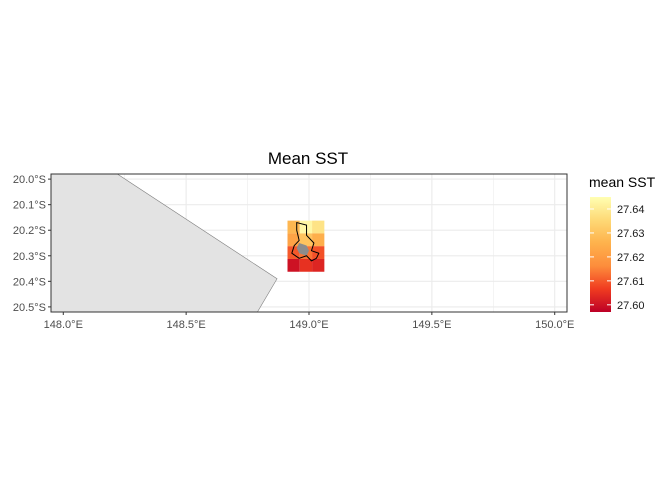 The height and width of the screenshot is (480, 672). I want to click on x-tick-label: 148.0°E, so click(63, 325).